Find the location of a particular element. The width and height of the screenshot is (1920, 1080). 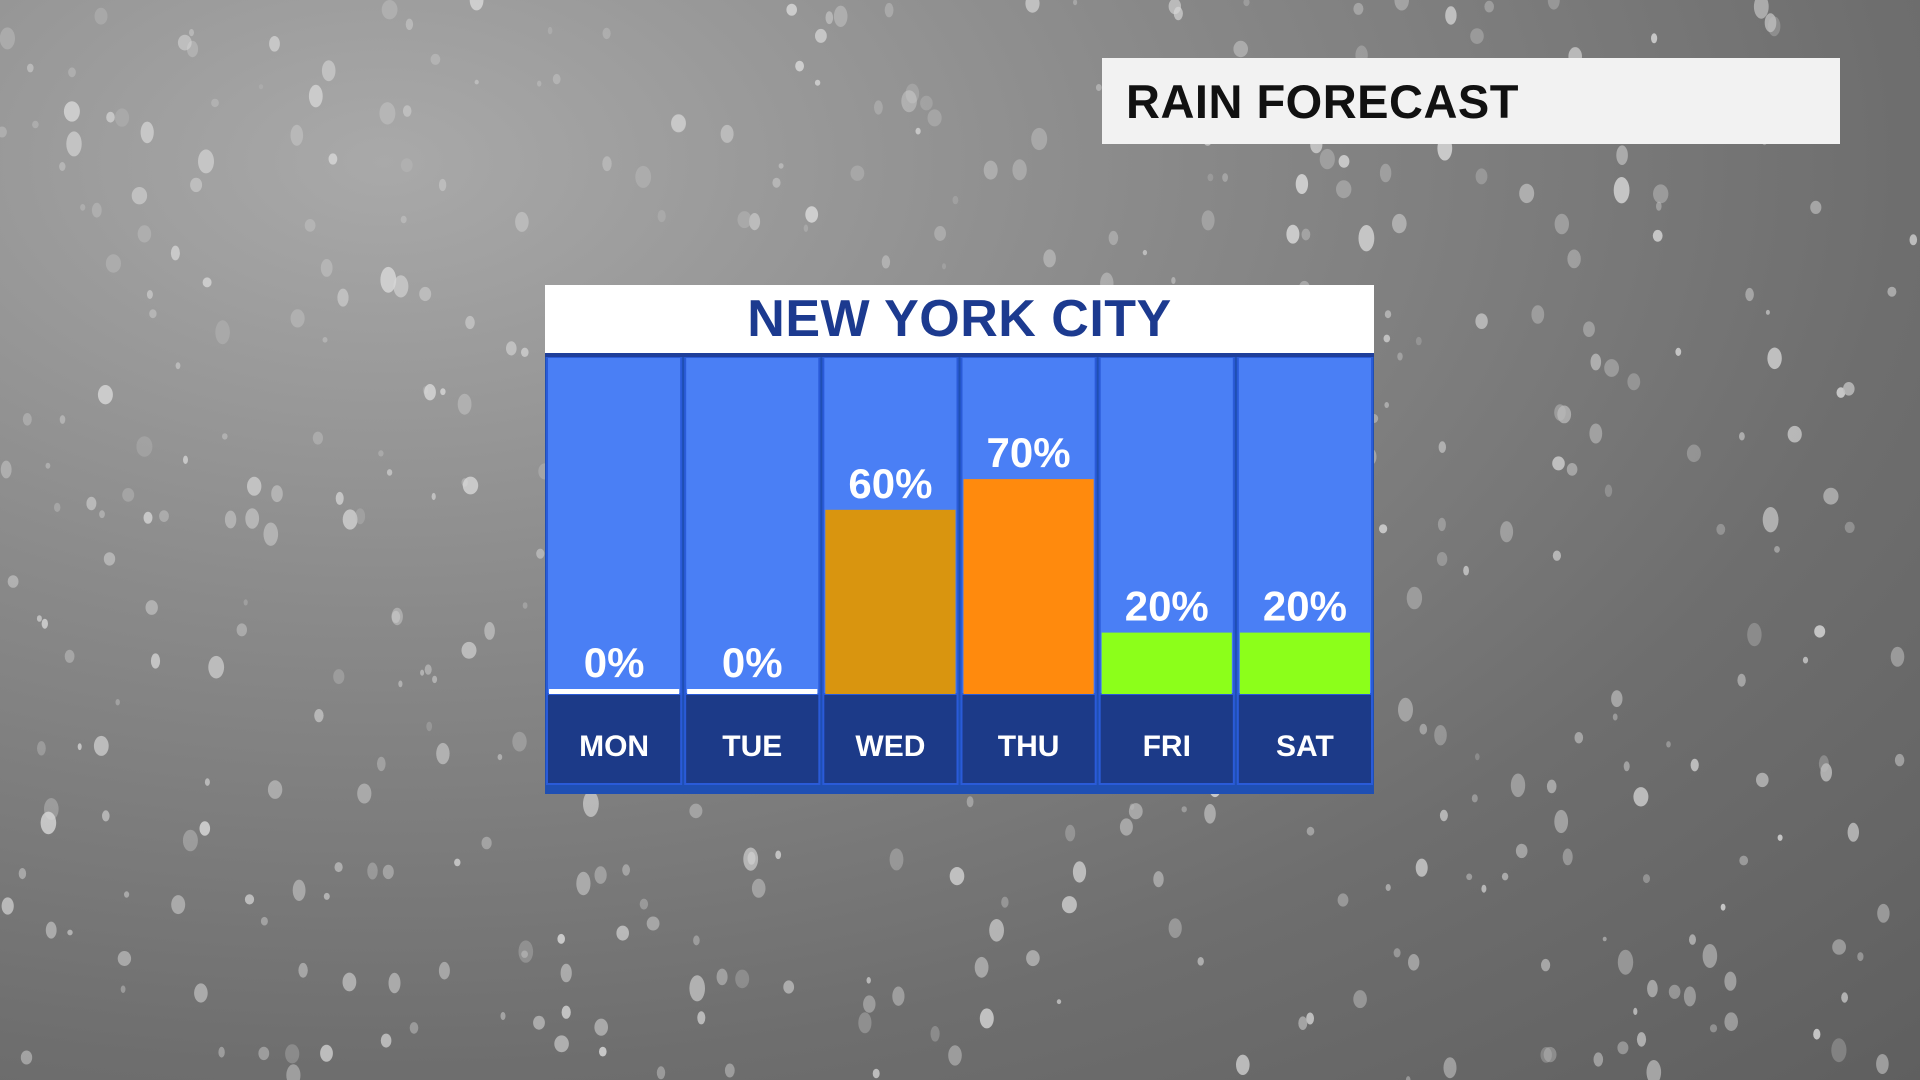

data-label: 60% is located at coordinates (890, 483).